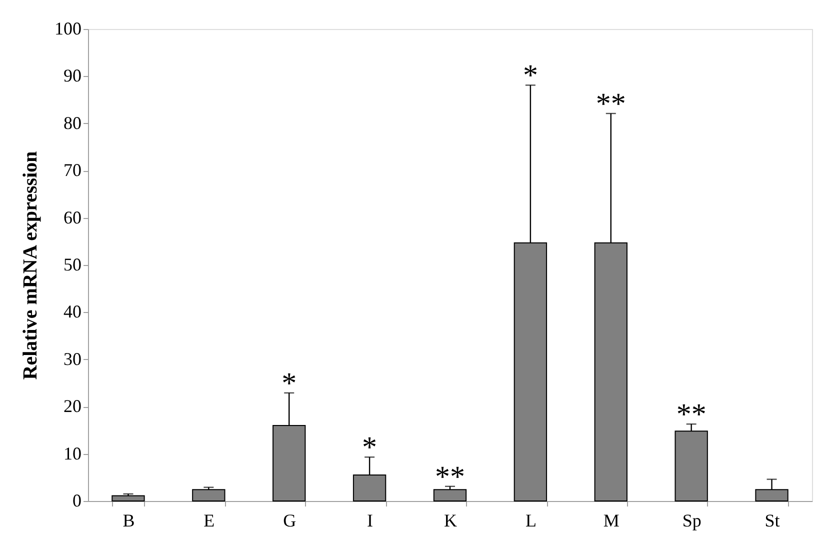 This screenshot has height=540, width=827. I want to click on y-tick-label: 40, so click(73, 312).